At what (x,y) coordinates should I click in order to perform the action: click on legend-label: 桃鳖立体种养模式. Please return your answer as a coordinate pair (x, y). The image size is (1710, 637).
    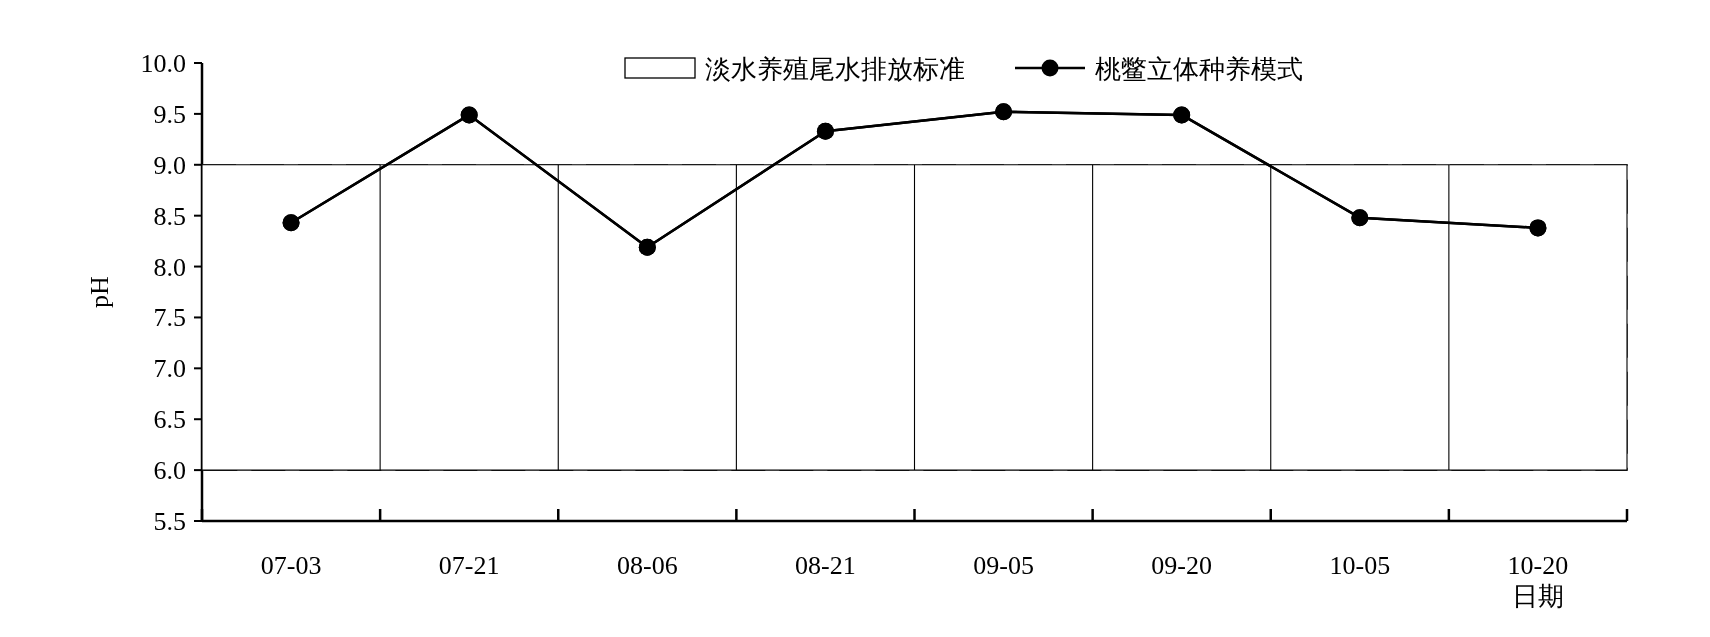
    Looking at the image, I should click on (1199, 69).